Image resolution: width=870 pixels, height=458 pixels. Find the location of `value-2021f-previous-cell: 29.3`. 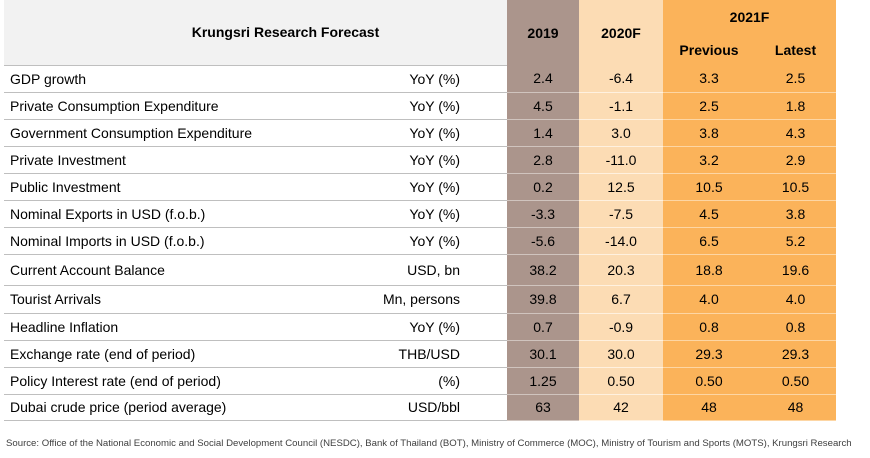

value-2021f-previous-cell: 29.3 is located at coordinates (709, 354).